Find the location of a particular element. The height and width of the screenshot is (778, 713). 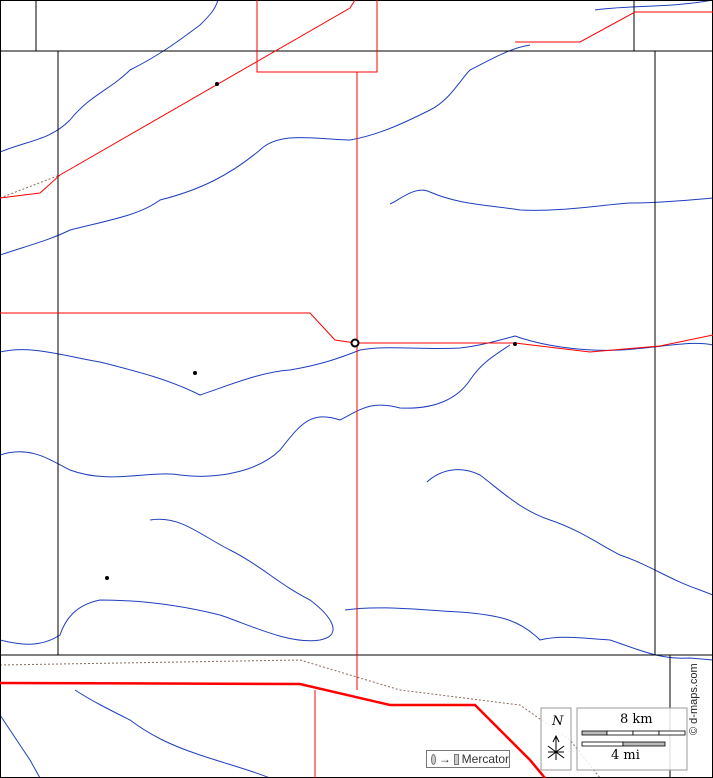

projection-label: Mercator is located at coordinates (485, 759).